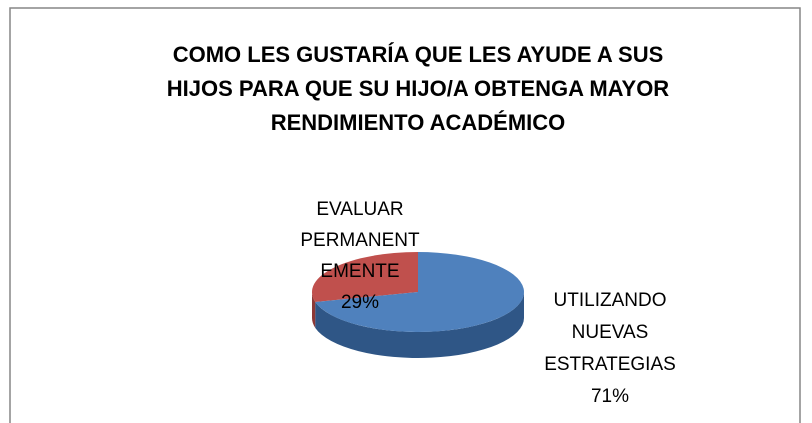  Describe the element at coordinates (360, 302) in the screenshot. I see `data-label-value: 29%` at that location.